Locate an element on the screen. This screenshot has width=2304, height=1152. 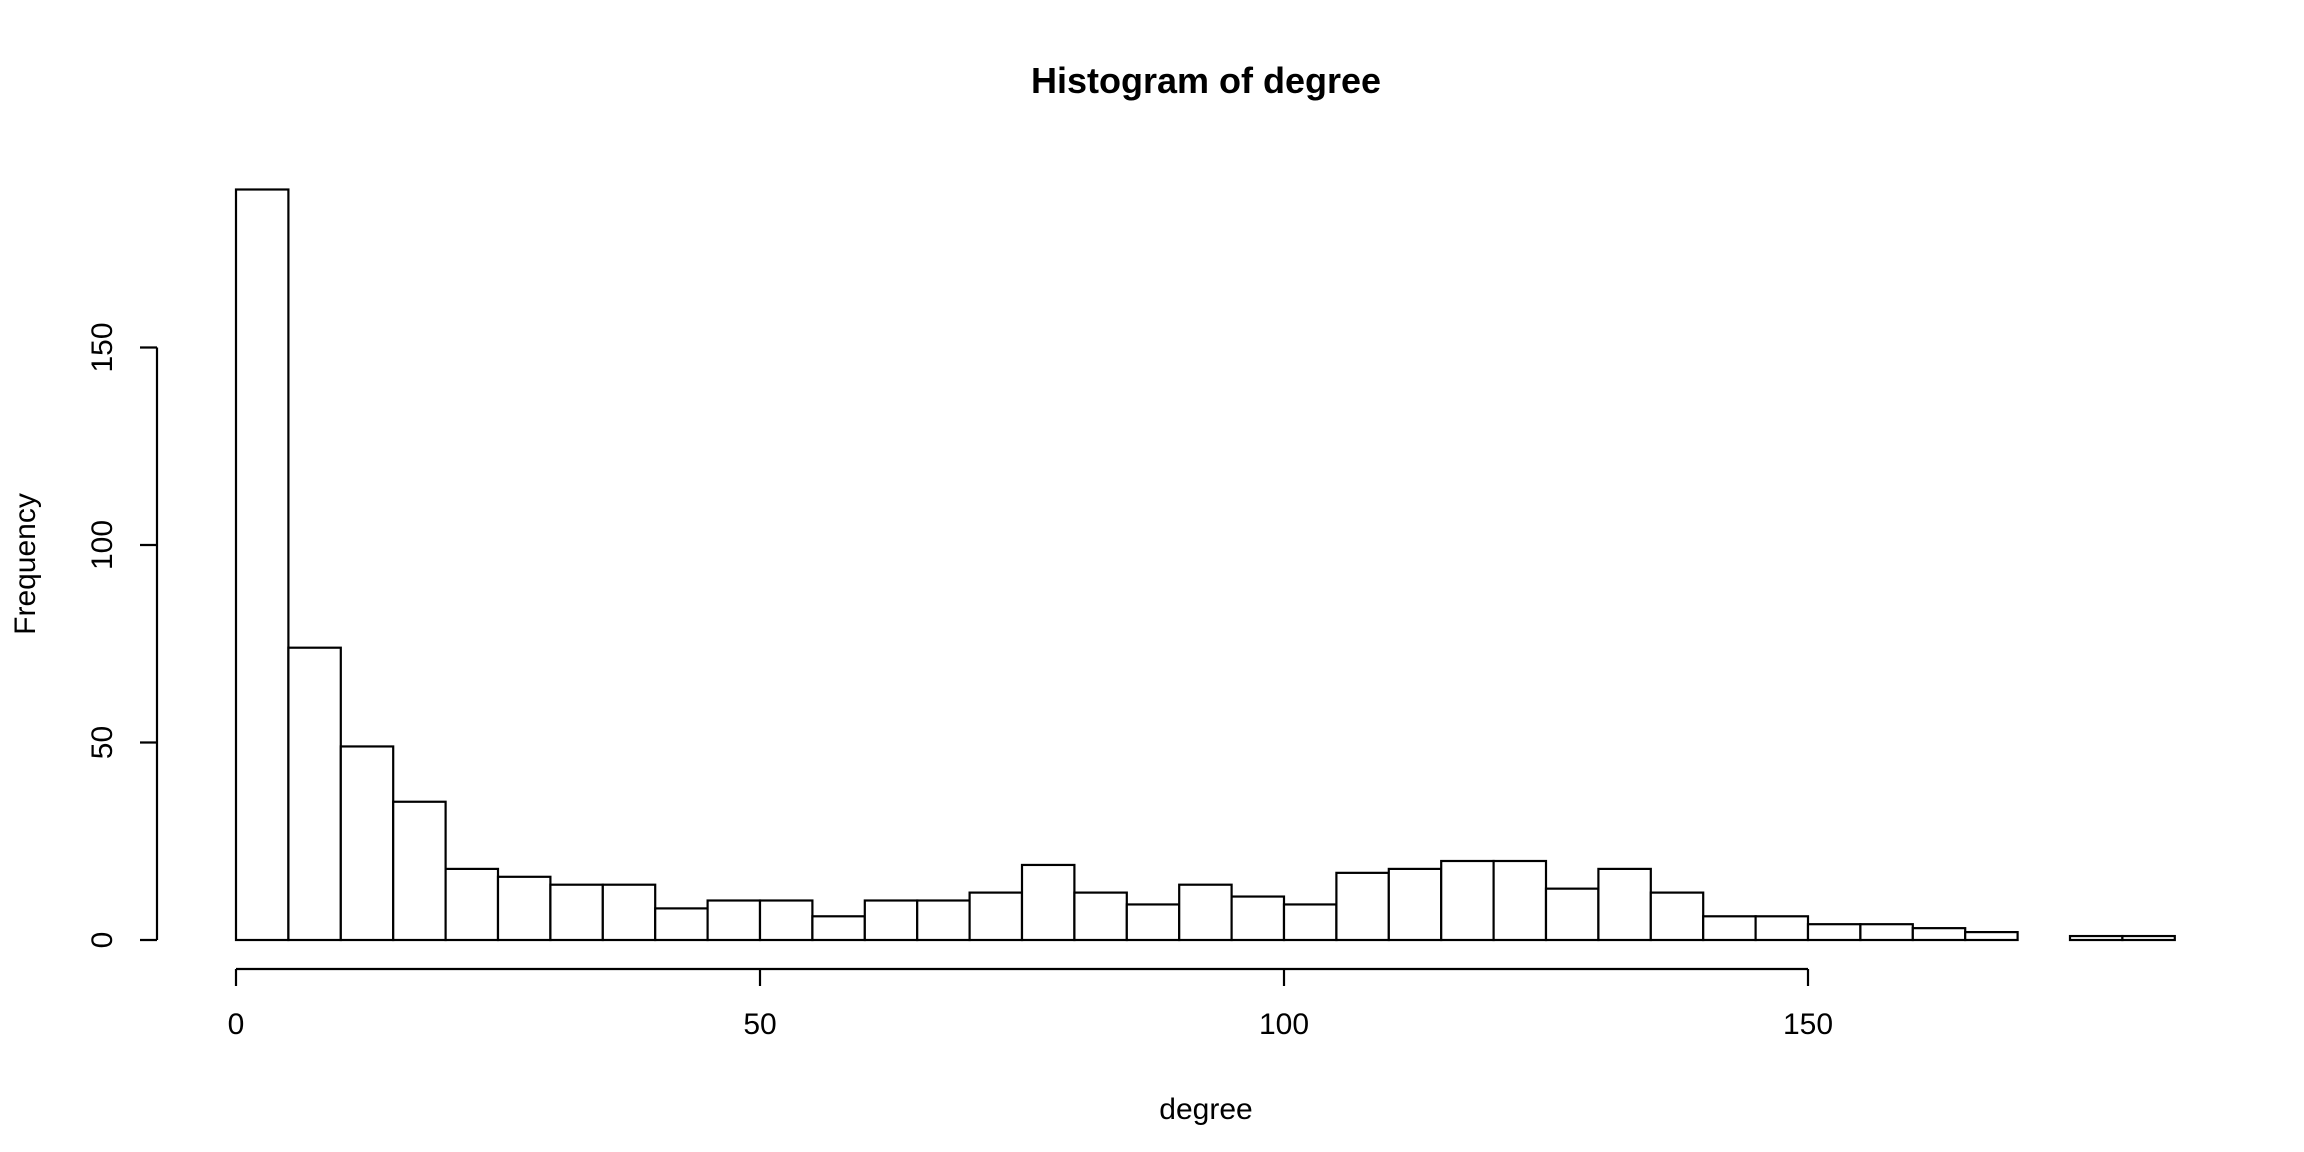
y-axis: 0 50 100 150 is located at coordinates (122, 635).